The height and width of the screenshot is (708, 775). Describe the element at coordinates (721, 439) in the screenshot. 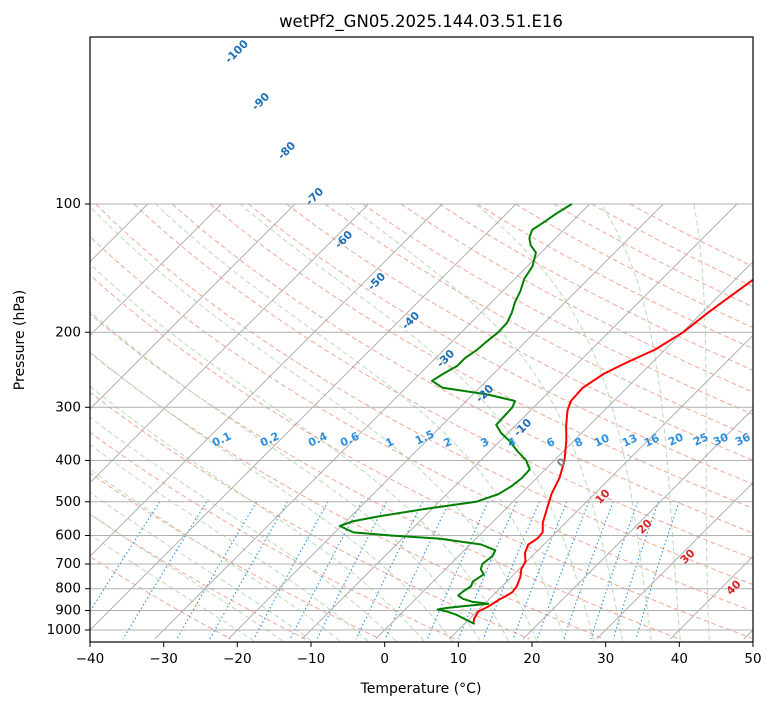

I see `mixing-ratio-label: 30` at that location.